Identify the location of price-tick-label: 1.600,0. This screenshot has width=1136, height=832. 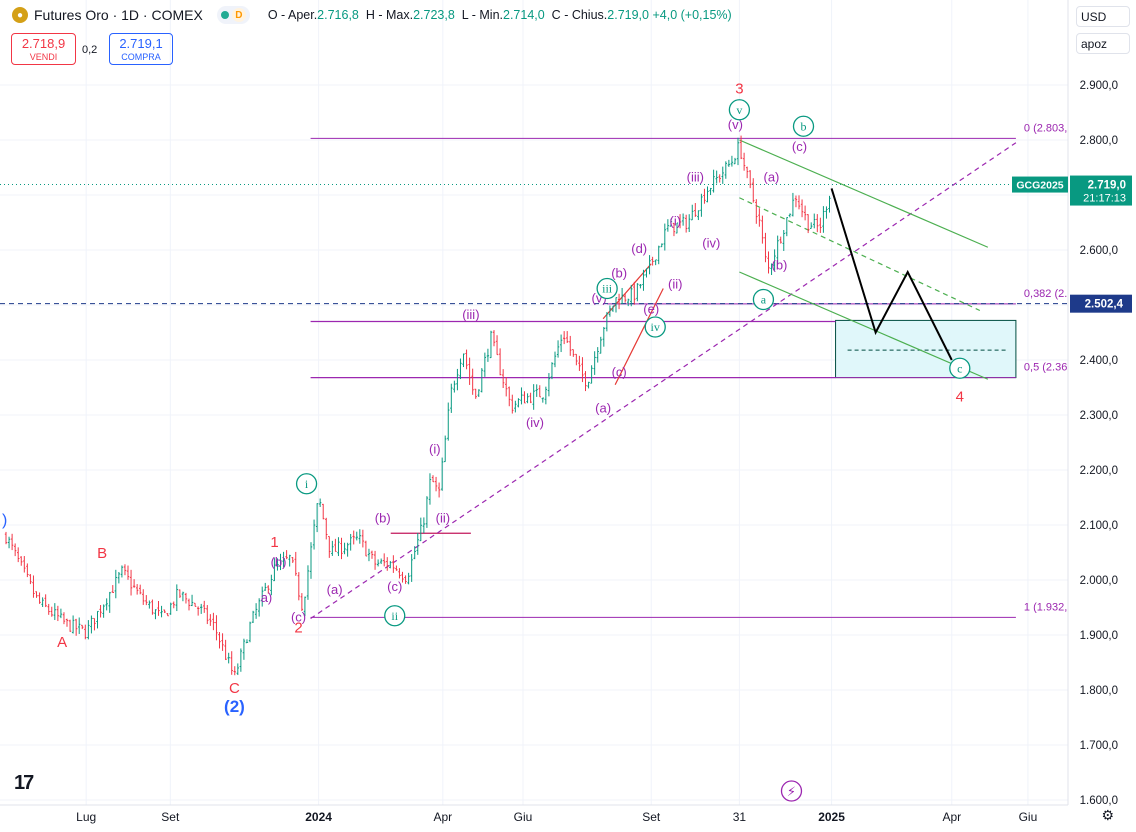
(1099, 801).